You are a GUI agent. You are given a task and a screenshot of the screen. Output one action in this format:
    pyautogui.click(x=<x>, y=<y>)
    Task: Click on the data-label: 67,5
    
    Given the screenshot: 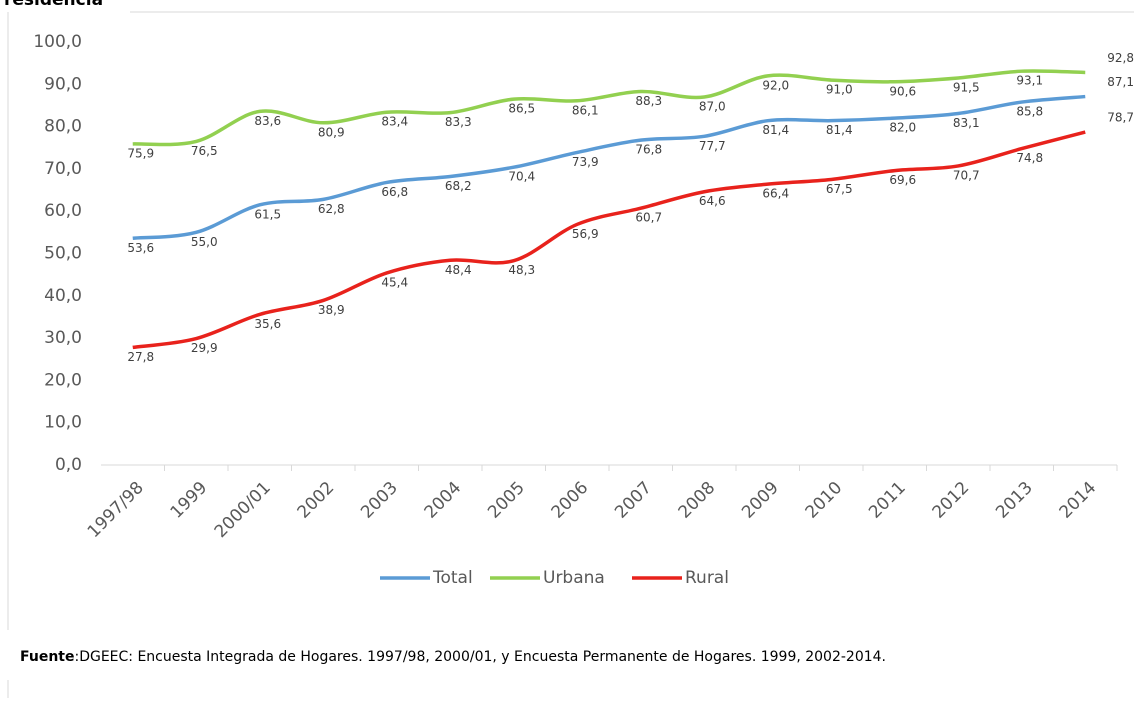 What is the action you would take?
    pyautogui.click(x=839, y=189)
    